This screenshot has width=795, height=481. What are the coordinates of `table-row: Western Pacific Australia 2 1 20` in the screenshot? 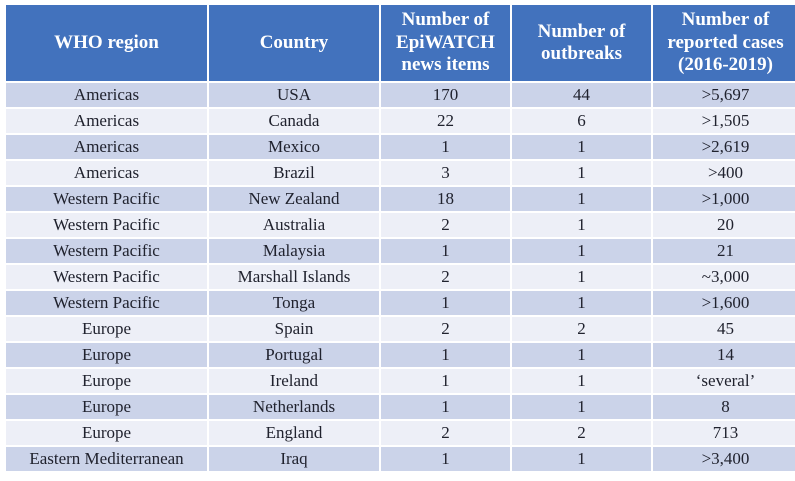 It's located at (400, 225).